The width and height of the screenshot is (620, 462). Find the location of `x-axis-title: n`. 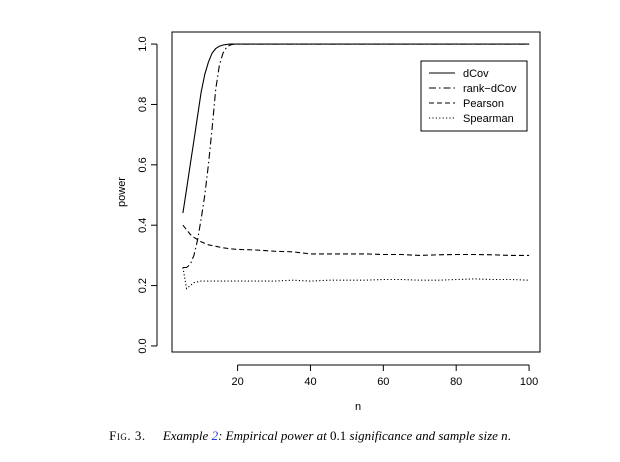

x-axis-title: n is located at coordinates (358, 407).